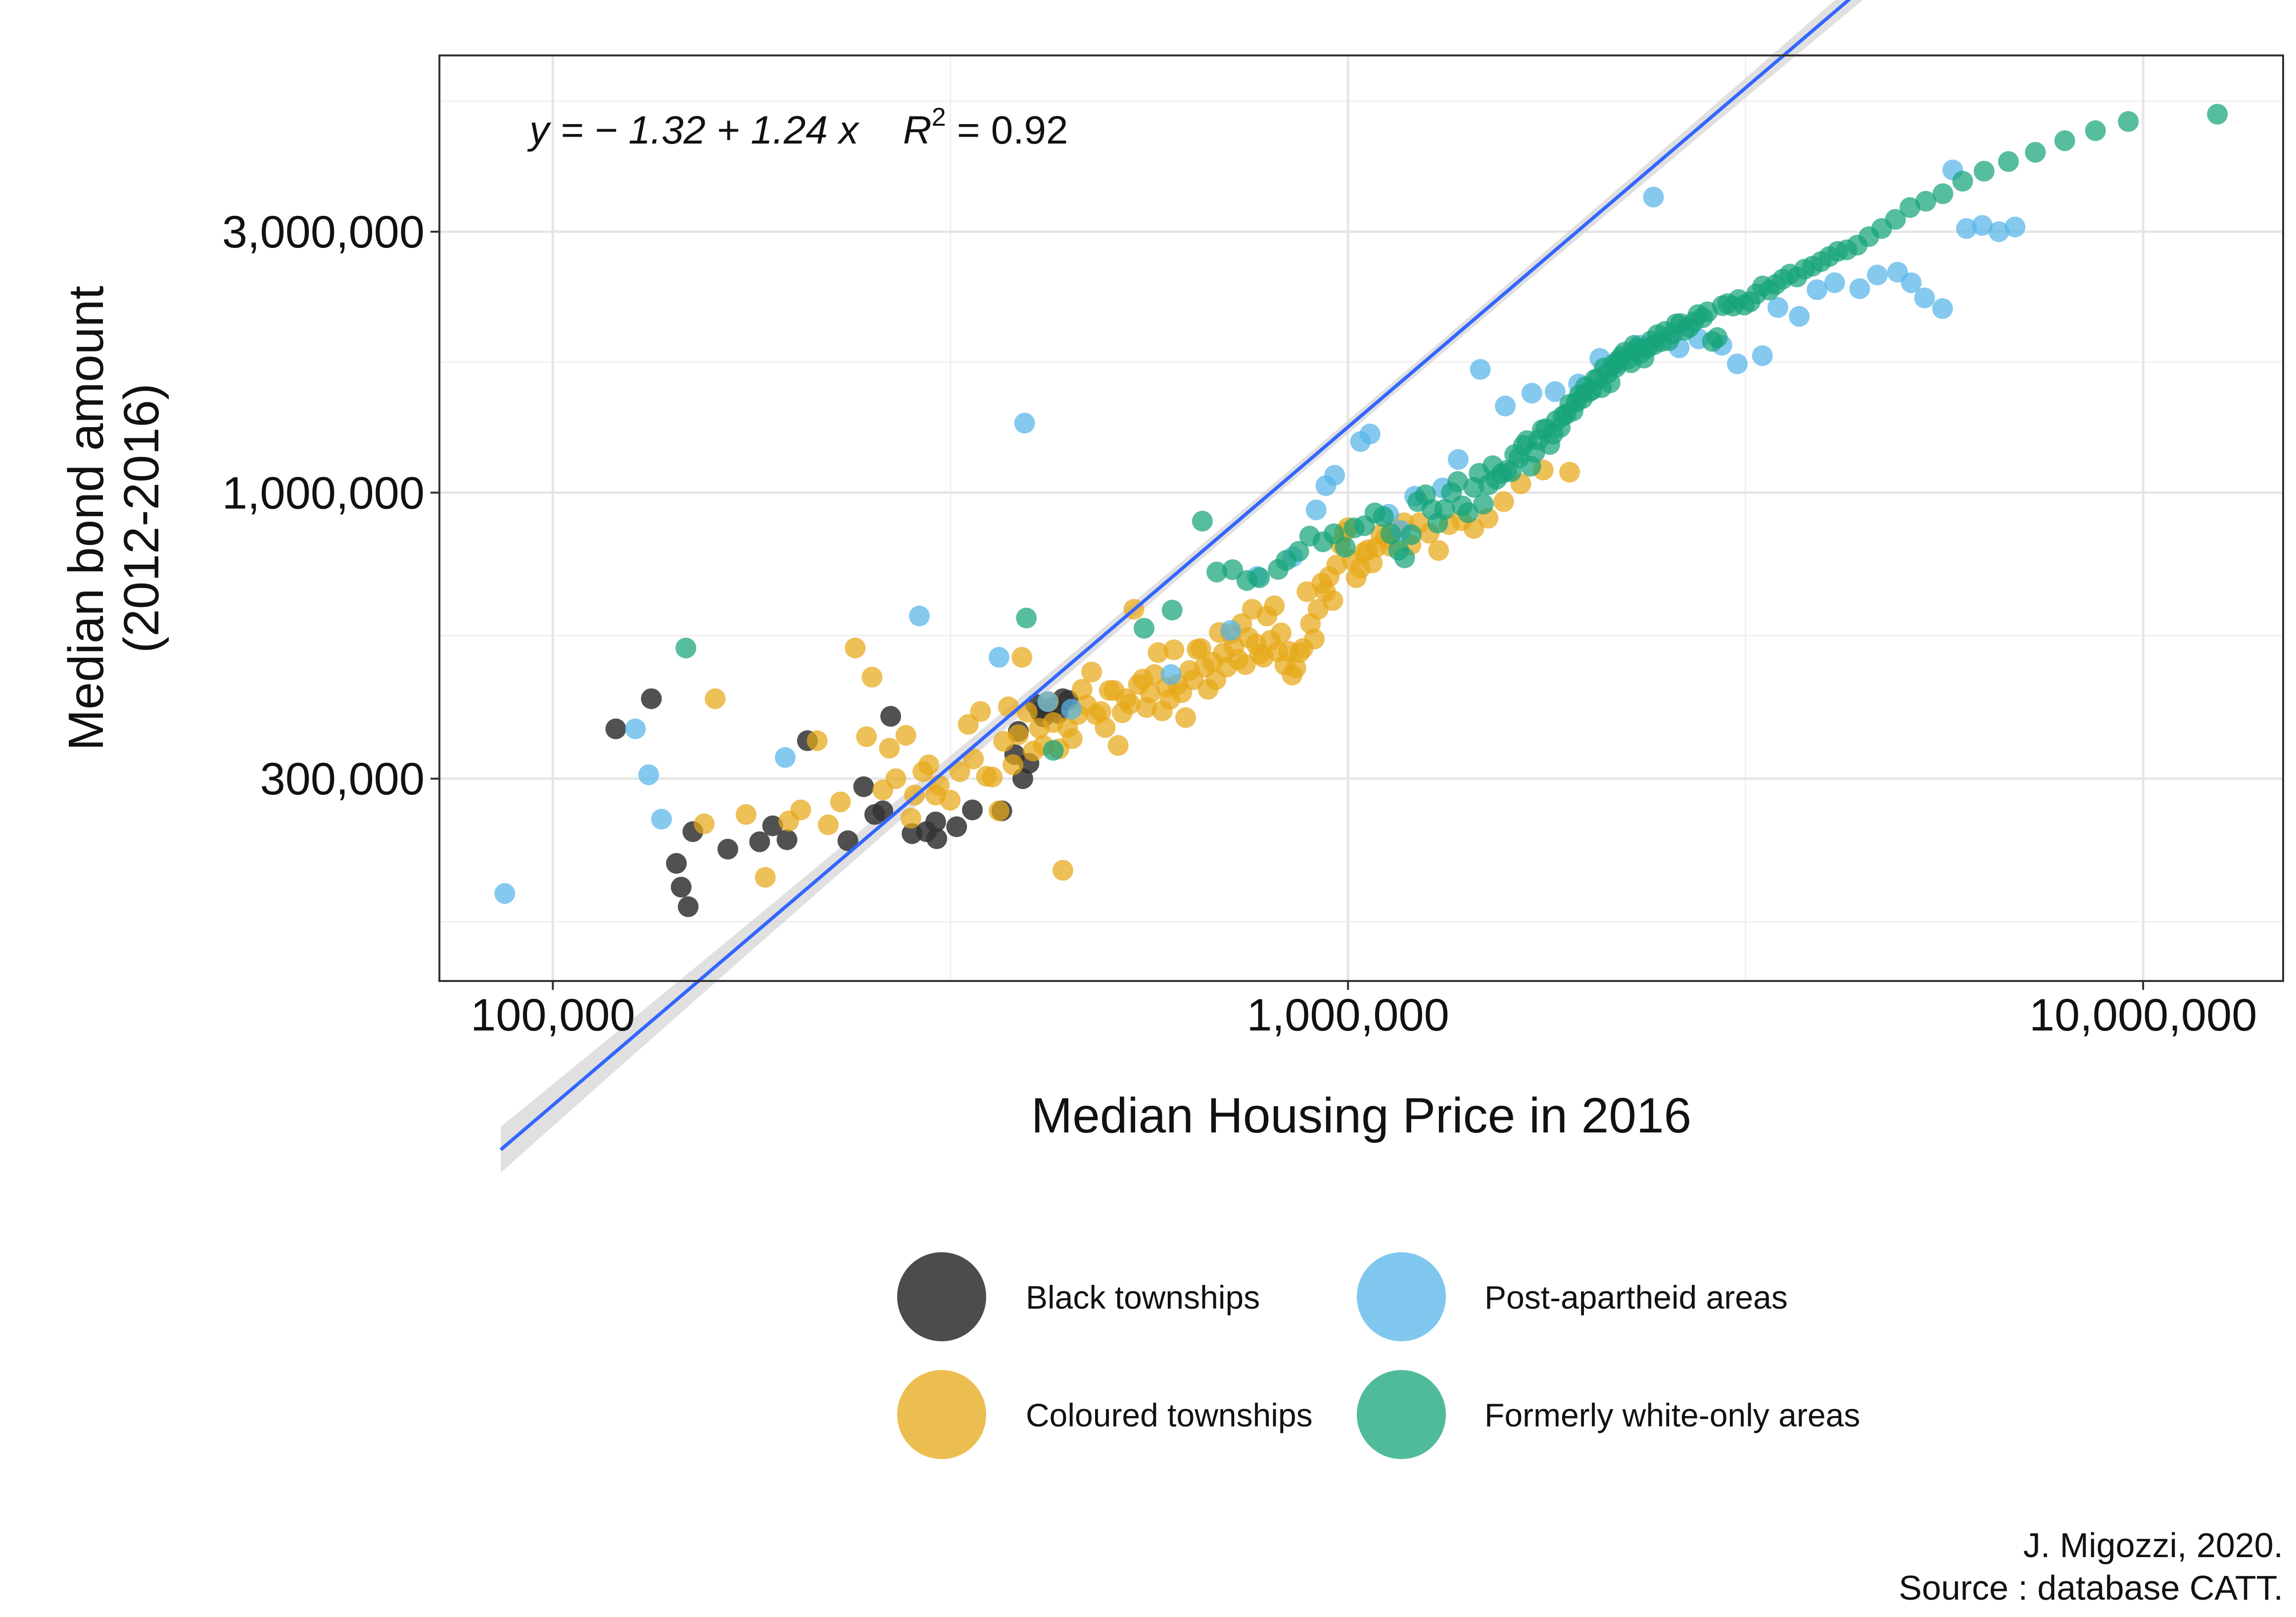 The height and width of the screenshot is (1617, 2296). Describe the element at coordinates (1143, 1297) in the screenshot. I see `legend-label-black-townships: Black townships` at that location.